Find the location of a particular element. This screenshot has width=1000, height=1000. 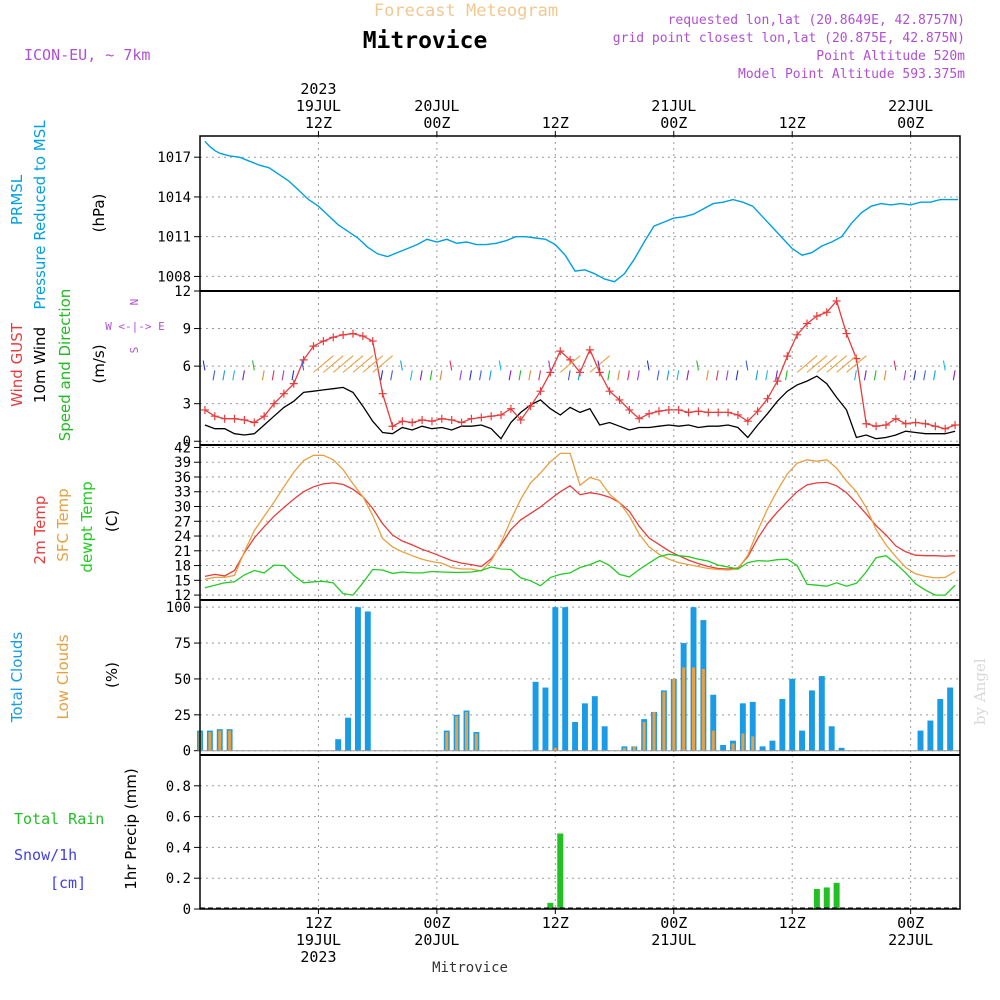

compass-we: W <-|-> E is located at coordinates (135, 326).